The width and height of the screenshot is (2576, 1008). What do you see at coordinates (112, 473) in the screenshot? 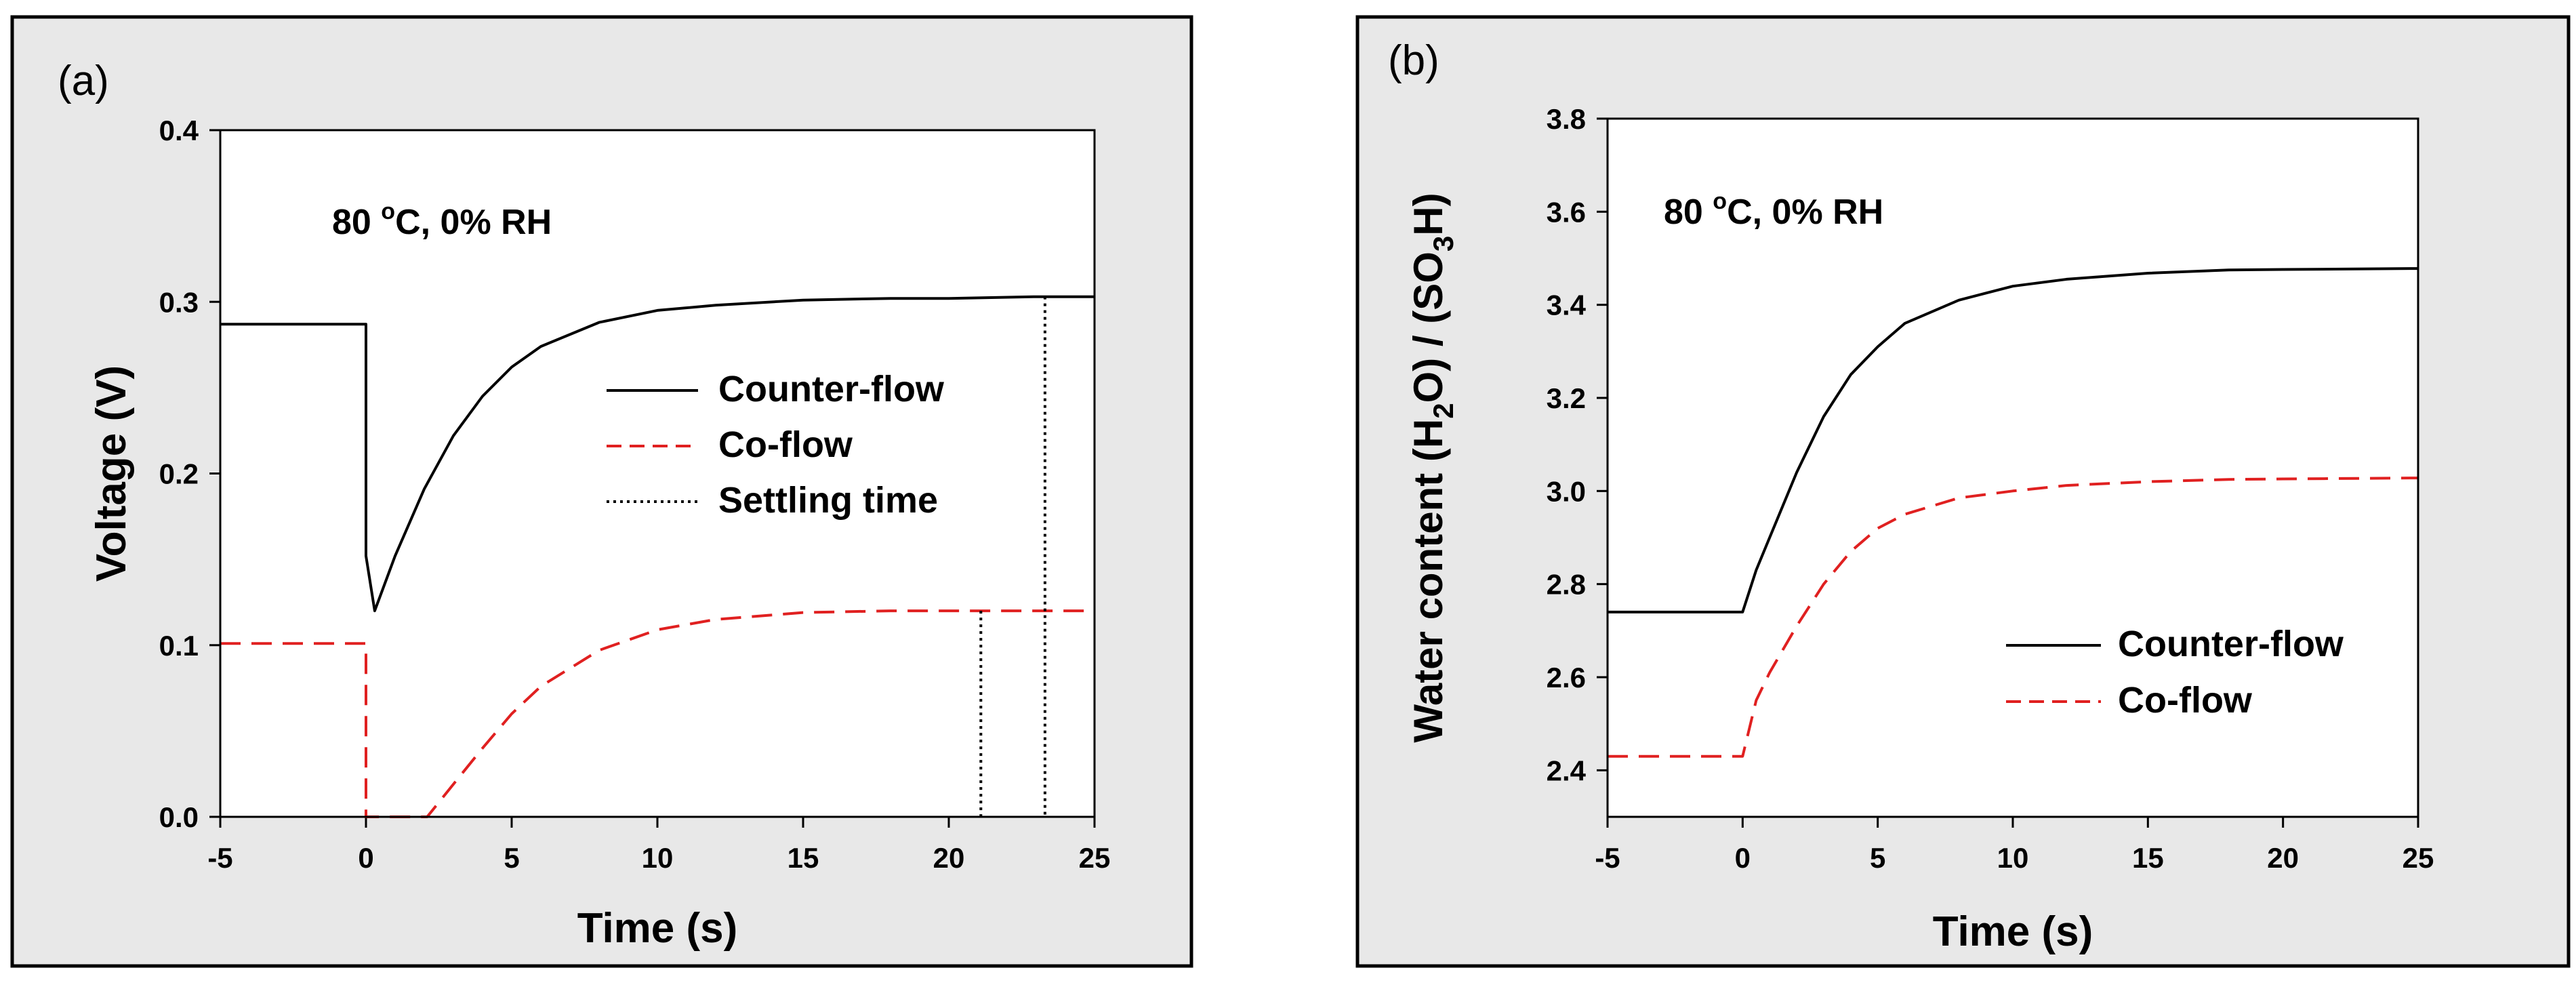
I see `y-axis-title: Voltage (V)` at bounding box center [112, 473].